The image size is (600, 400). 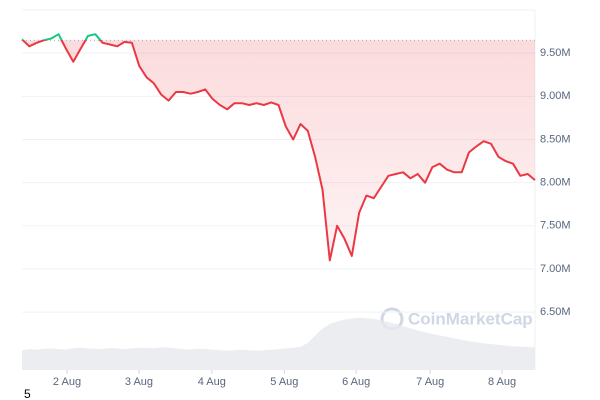 I want to click on x-tick-label: 7 Aug, so click(x=430, y=382).